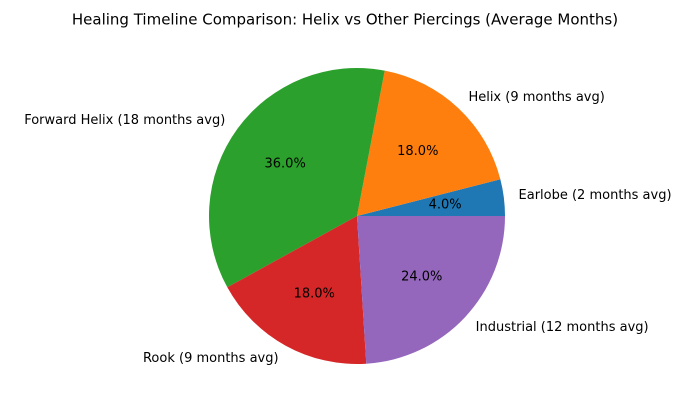  Describe the element at coordinates (536, 97) in the screenshot. I see `slice-label: Helix (9 months avg)` at that location.